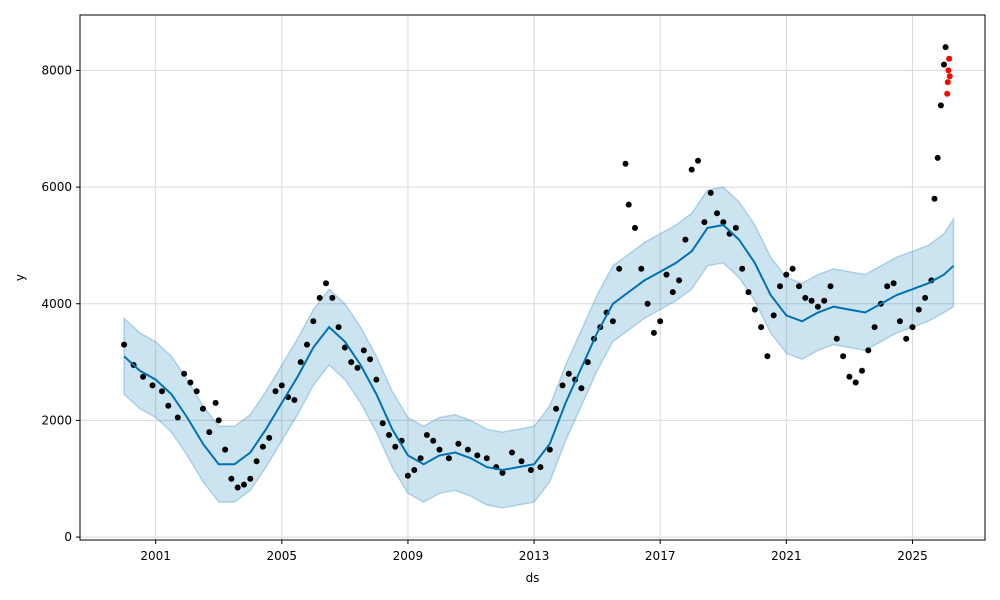 The height and width of the screenshot is (600, 1000). What do you see at coordinates (60, 303) in the screenshot?
I see `y-axis-ticks: 0 2000 4000 6000 8000` at bounding box center [60, 303].